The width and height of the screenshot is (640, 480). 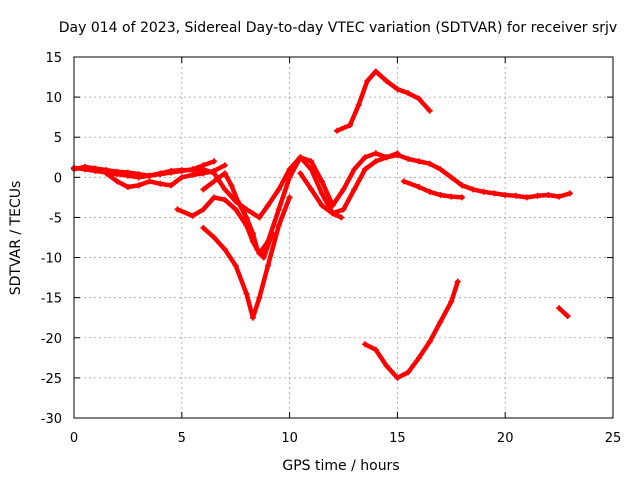 I want to click on series-line-s9, so click(x=433, y=189).